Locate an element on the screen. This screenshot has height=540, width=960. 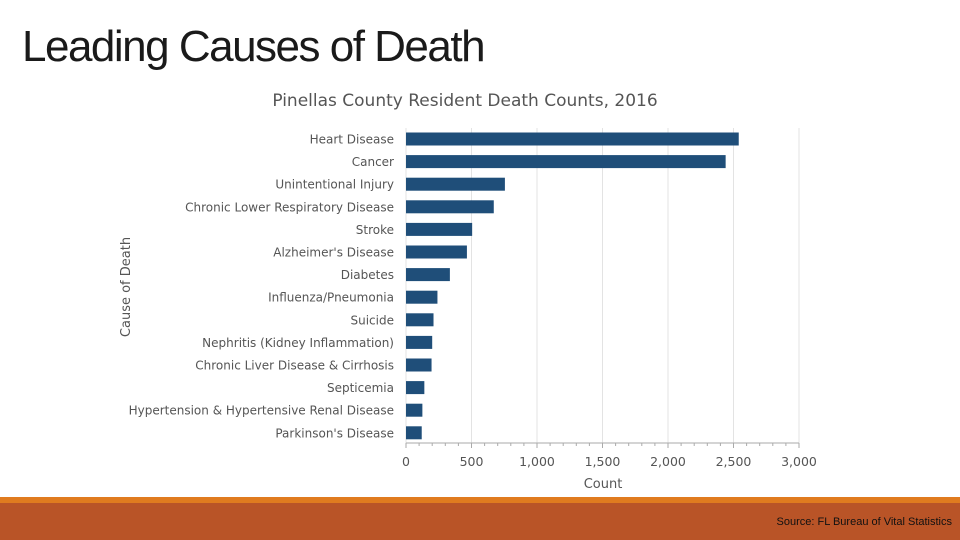
x-tick-label: 500 is located at coordinates (472, 461).